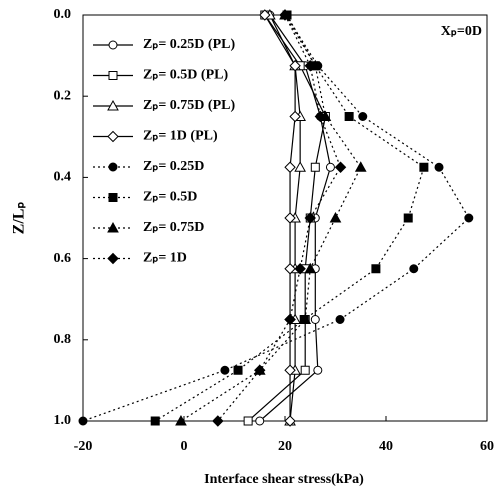  What do you see at coordinates (19, 218) in the screenshot?
I see `y-axis-label: Z/Lₚ` at bounding box center [19, 218].